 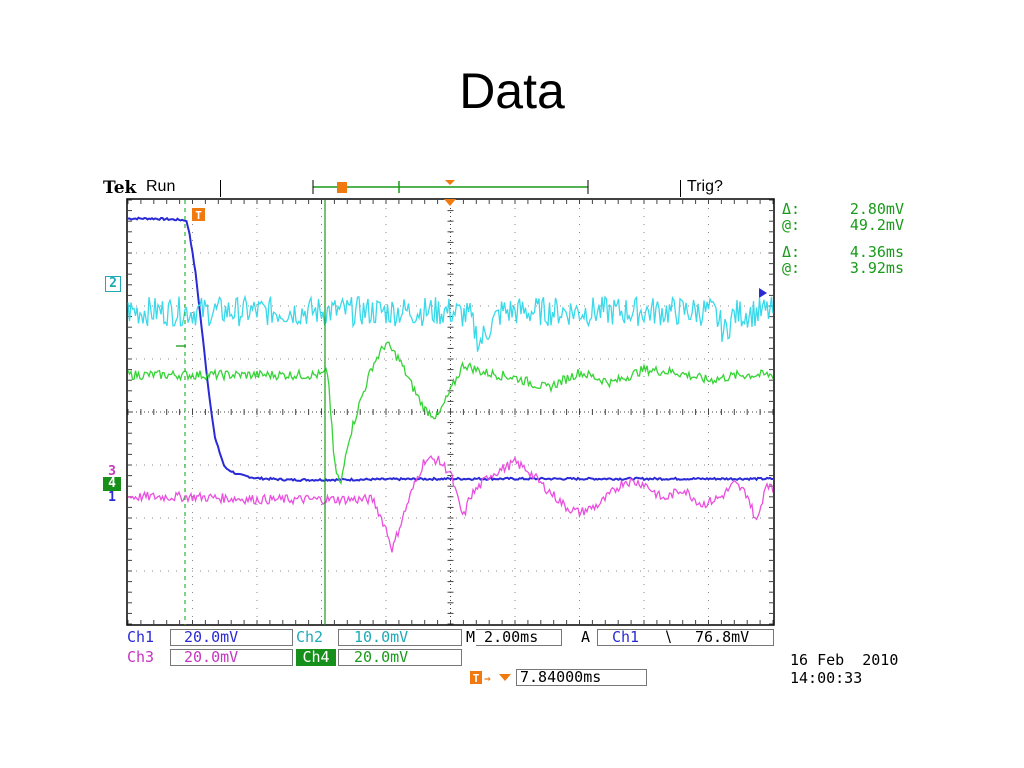 What do you see at coordinates (310, 637) in the screenshot?
I see `ch2-label: Ch2` at bounding box center [310, 637].